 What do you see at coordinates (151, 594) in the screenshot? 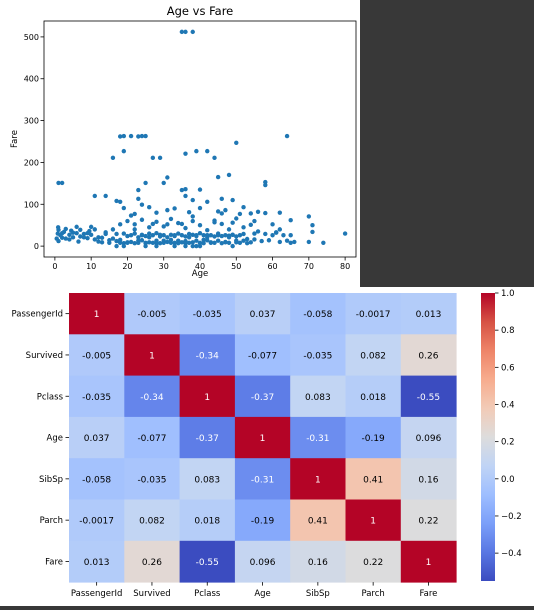
I see `heatmap-x-label: Survived` at bounding box center [151, 594].